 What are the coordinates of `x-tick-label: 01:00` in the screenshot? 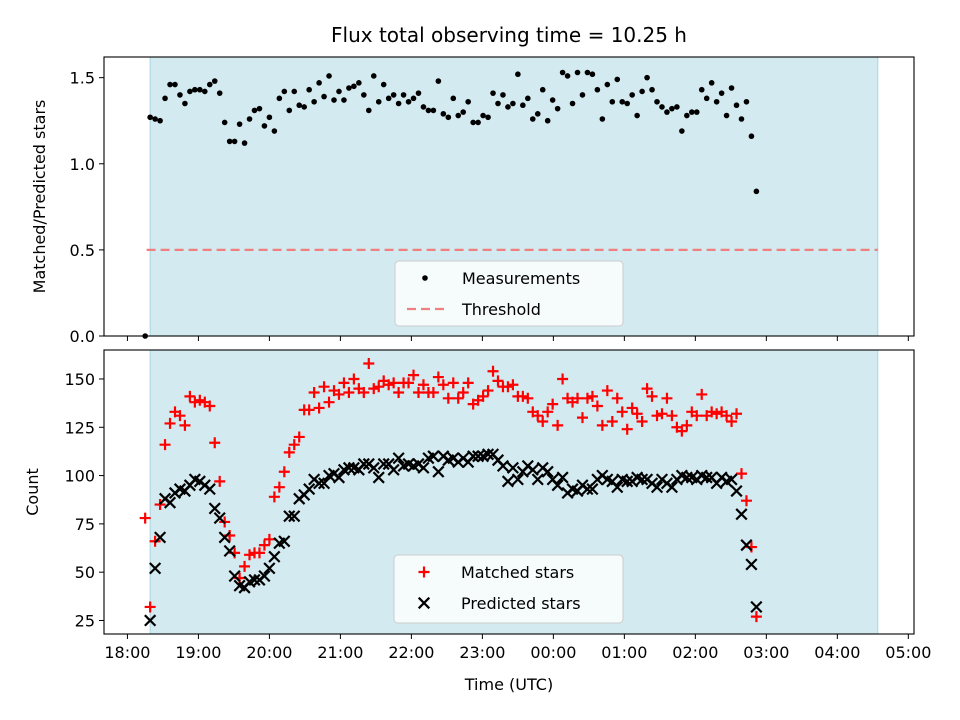 It's located at (624, 652).